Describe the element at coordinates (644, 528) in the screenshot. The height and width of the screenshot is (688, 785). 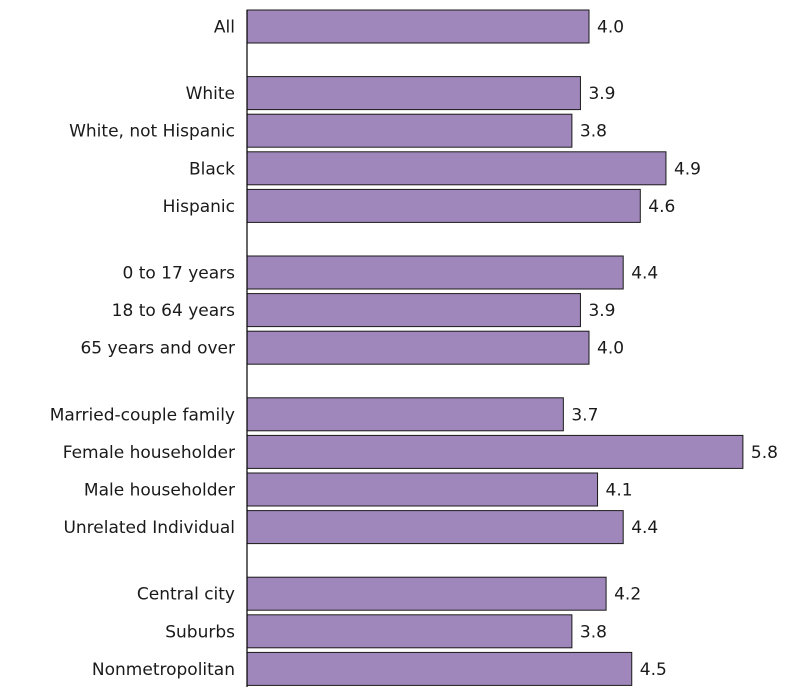
I see `value-label-11: 4.4` at that location.